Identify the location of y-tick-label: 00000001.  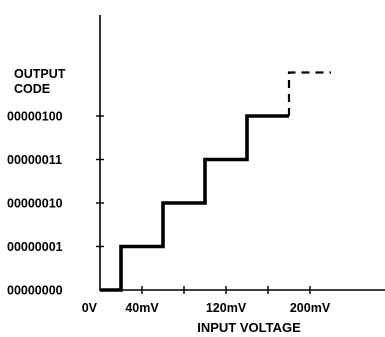
(35, 247).